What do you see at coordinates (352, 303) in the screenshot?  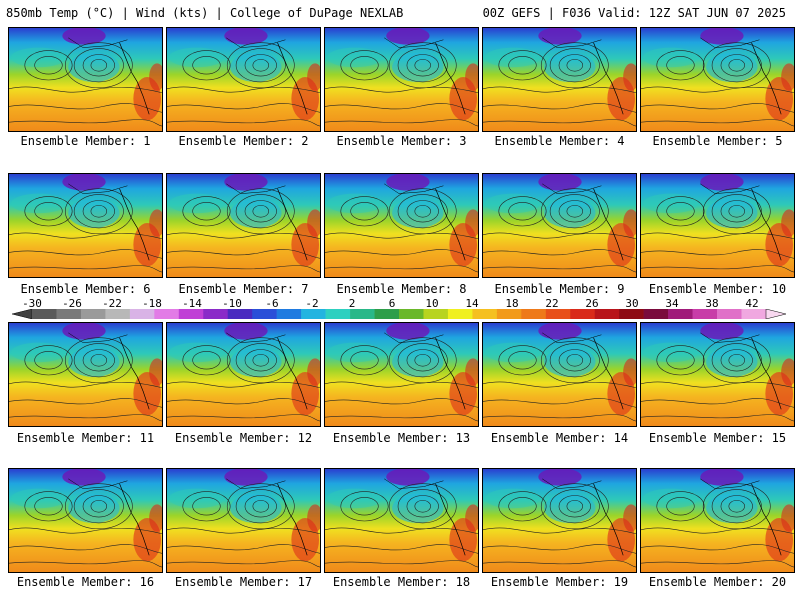 I see `colorbar-tick-label: 2` at bounding box center [352, 303].